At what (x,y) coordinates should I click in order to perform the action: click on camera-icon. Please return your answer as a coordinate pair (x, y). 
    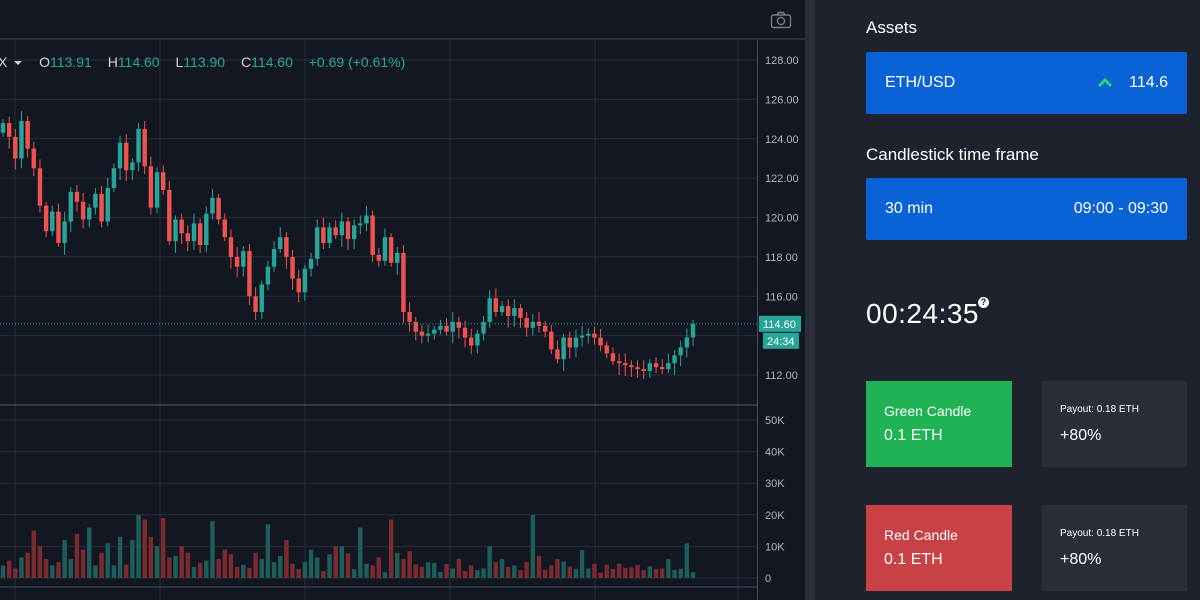
    Looking at the image, I should click on (781, 20).